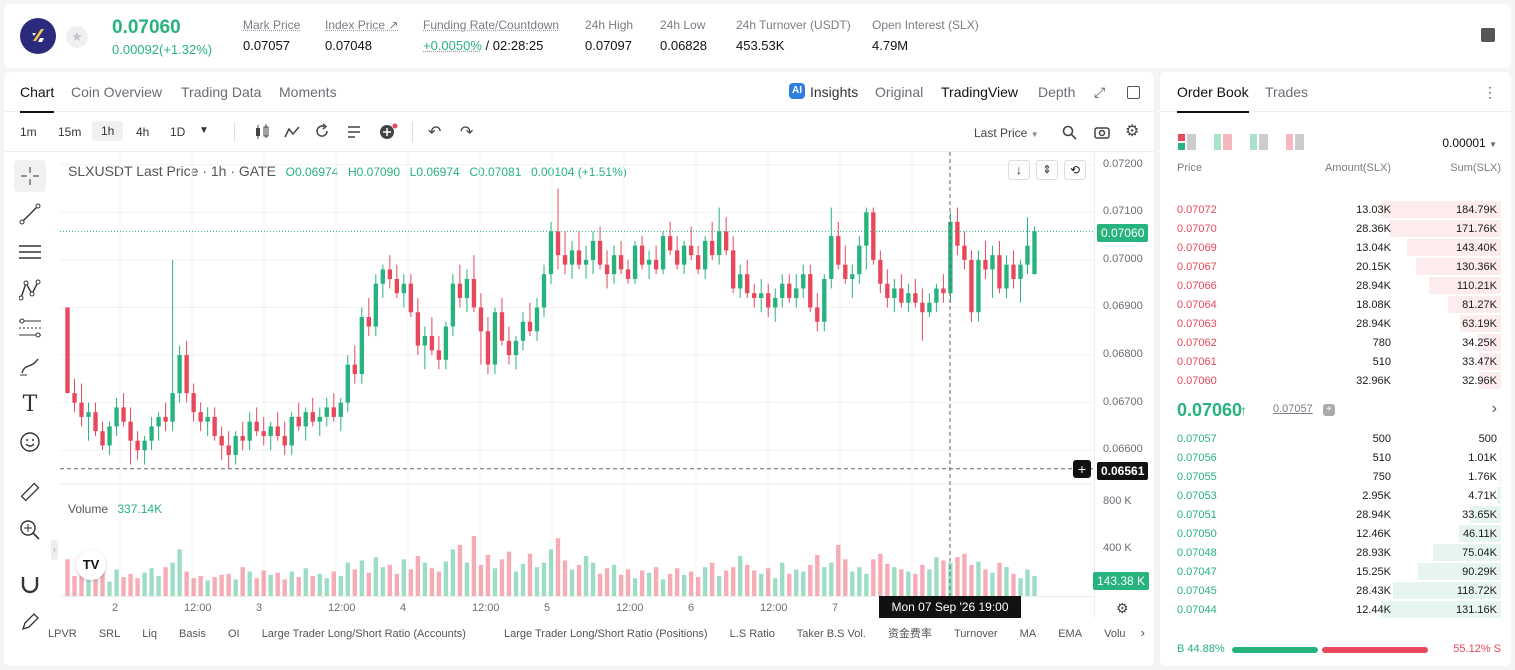  Describe the element at coordinates (1070, 634) in the screenshot. I see `indicator-ema: EMA` at that location.